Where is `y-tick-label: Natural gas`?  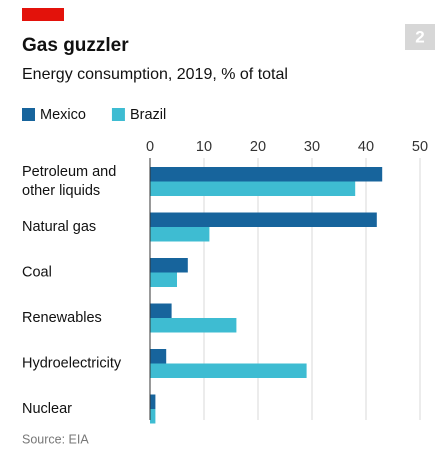
y-tick-label: Natural gas is located at coordinates (59, 227).